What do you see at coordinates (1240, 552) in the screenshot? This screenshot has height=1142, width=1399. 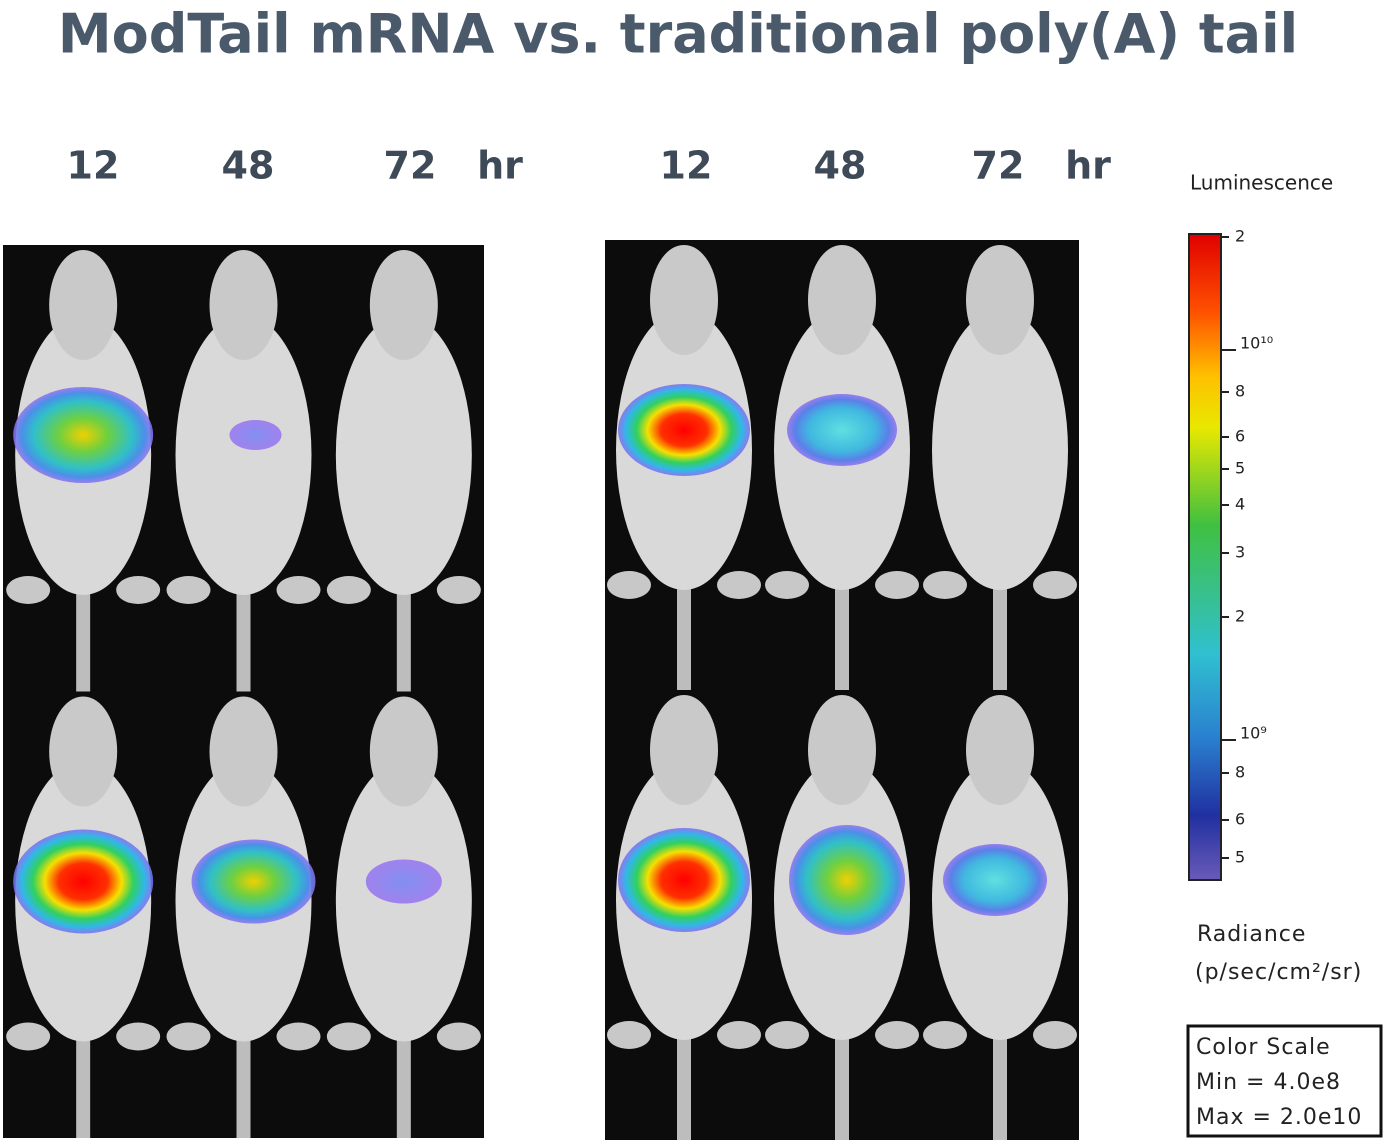 I see `color-bar-tick-label: 3` at bounding box center [1240, 552].